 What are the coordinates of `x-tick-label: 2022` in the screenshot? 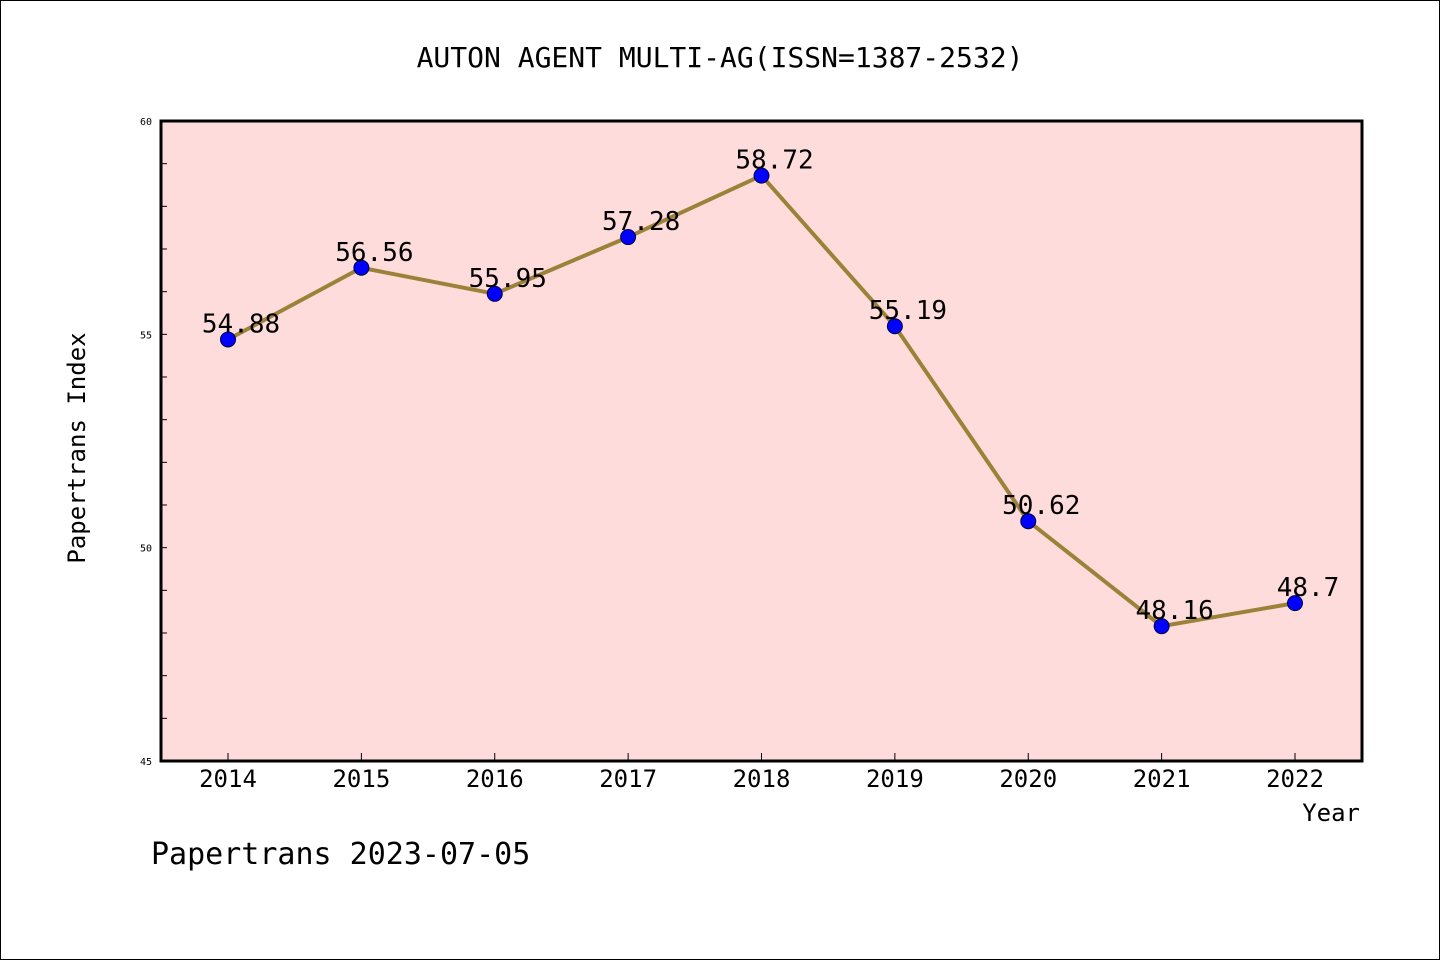 It's located at (1295, 779).